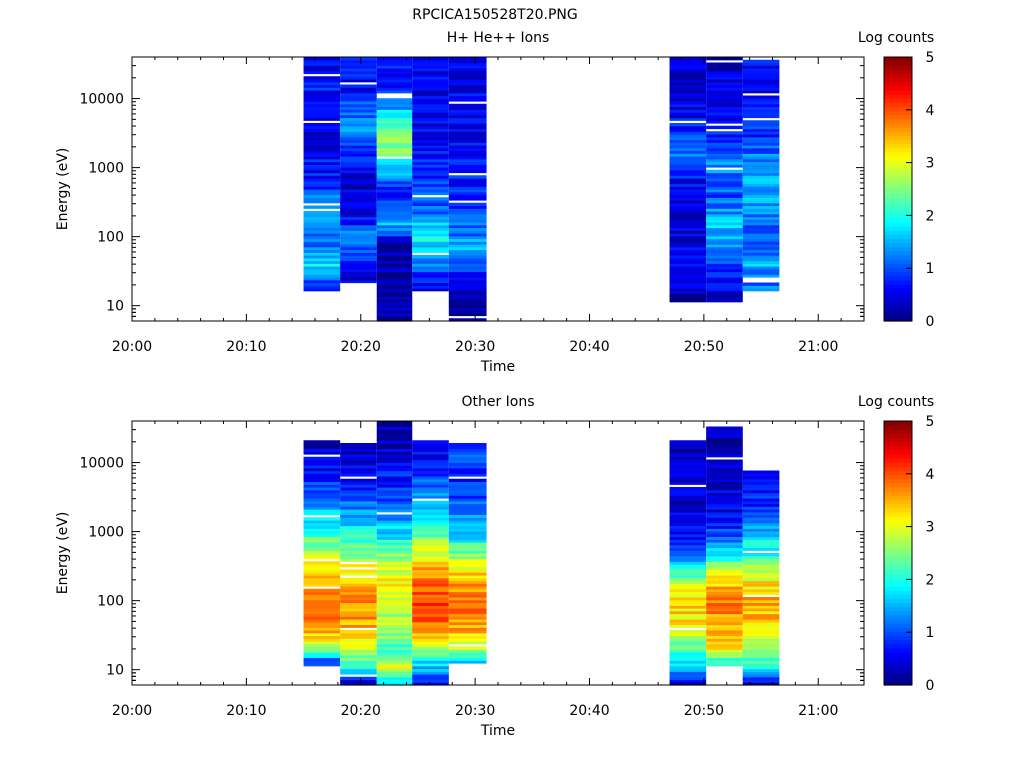 This screenshot has width=1024, height=768. Describe the element at coordinates (704, 347) in the screenshot. I see `x-tick-label: 20:50` at that location.